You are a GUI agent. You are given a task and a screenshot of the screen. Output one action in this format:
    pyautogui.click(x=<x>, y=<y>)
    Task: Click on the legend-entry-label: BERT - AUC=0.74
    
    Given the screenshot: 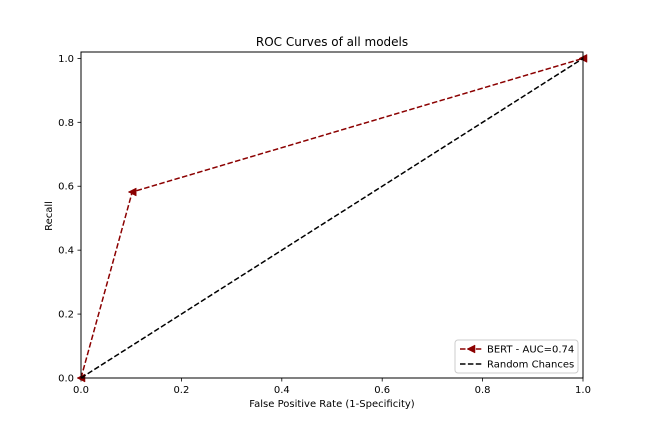 What is the action you would take?
    pyautogui.click(x=530, y=350)
    